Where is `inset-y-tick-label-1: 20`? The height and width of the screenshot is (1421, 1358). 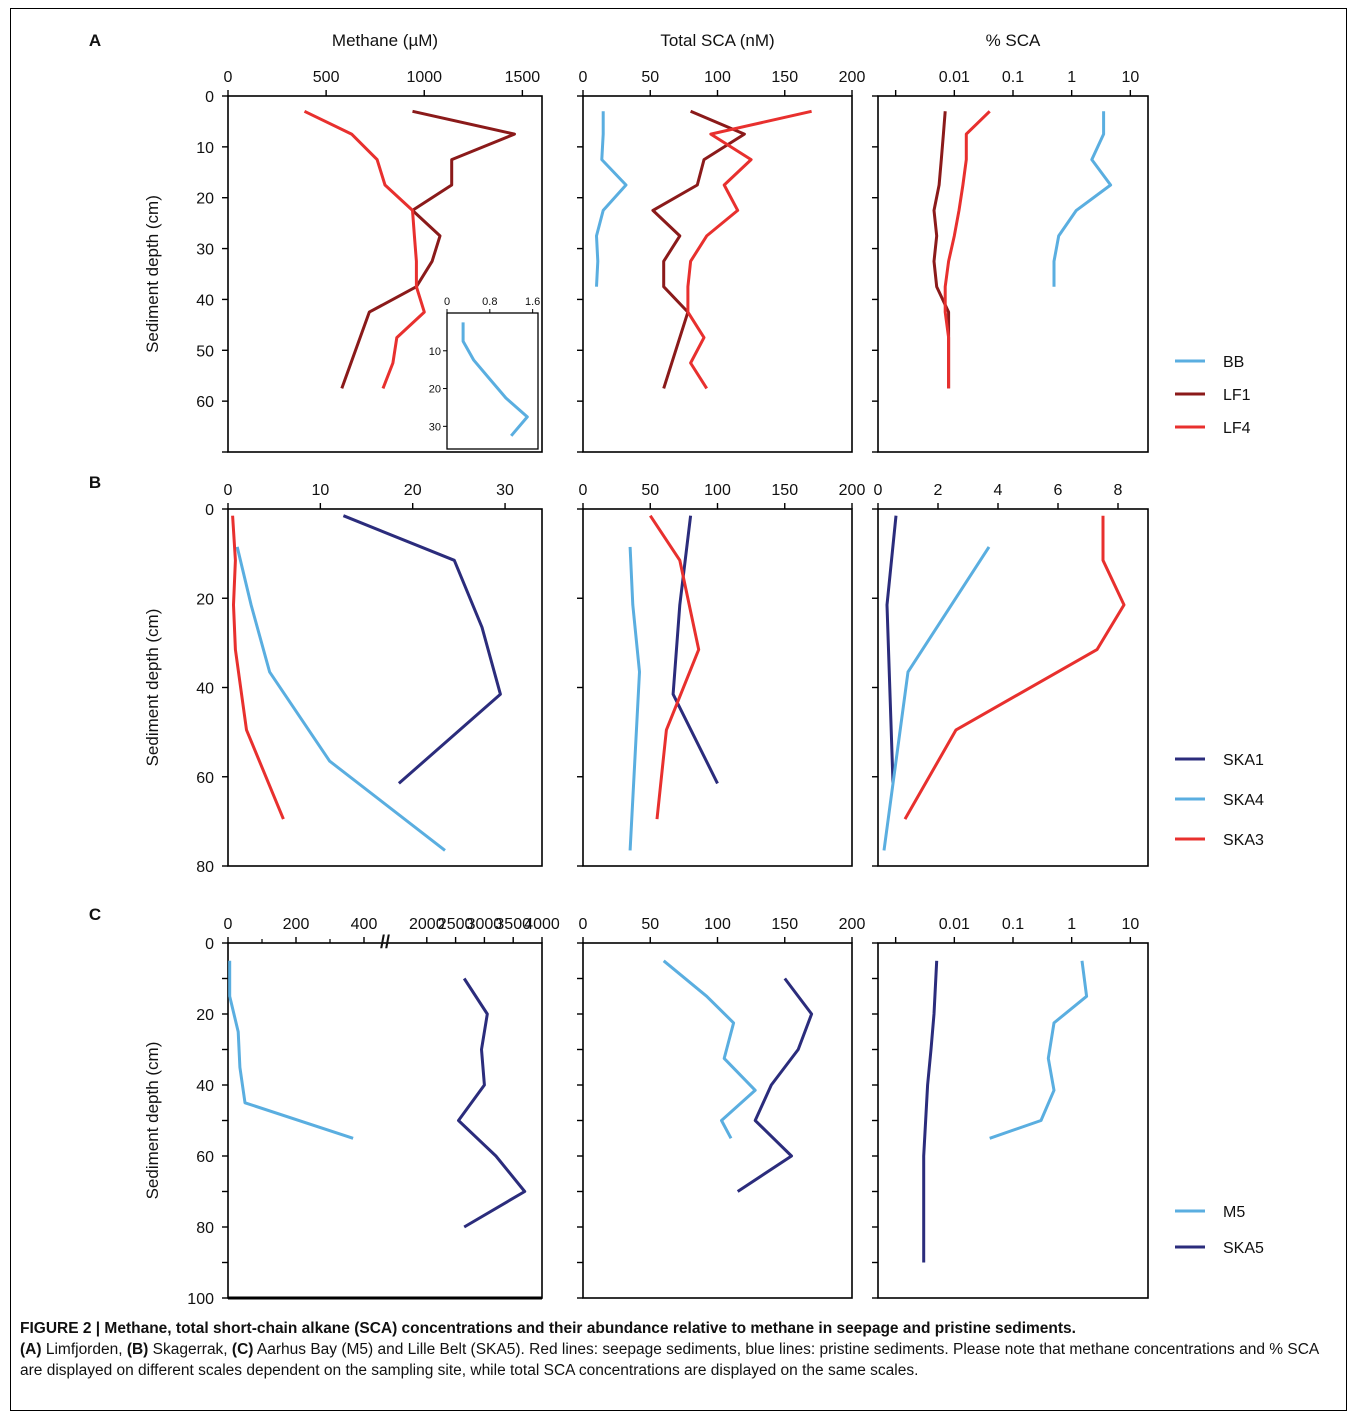
inset-y-tick-label-1: 20 is located at coordinates (435, 390).